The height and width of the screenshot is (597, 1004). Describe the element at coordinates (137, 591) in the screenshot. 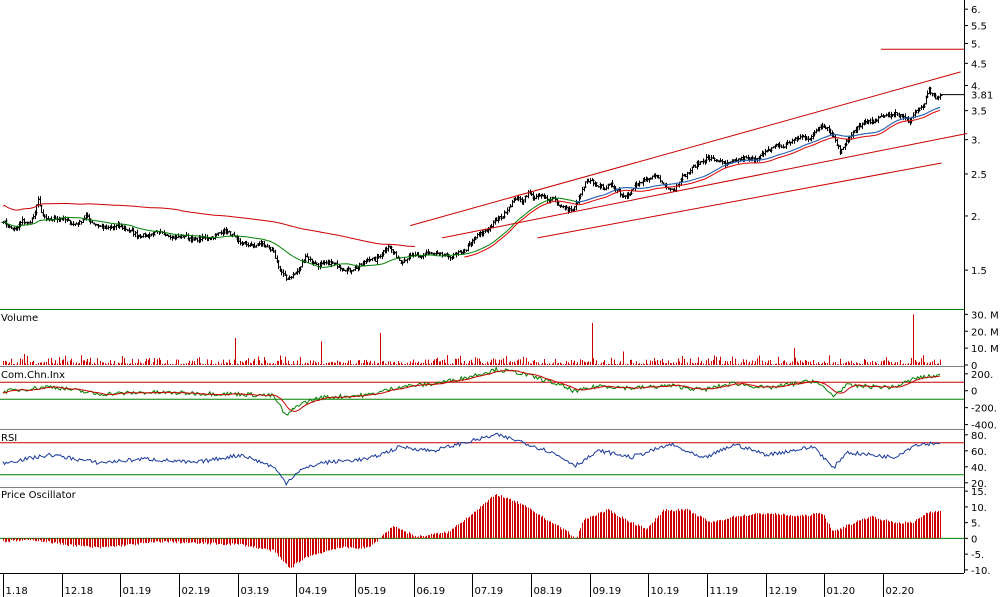

I see `x-tick-label: 01.19` at that location.